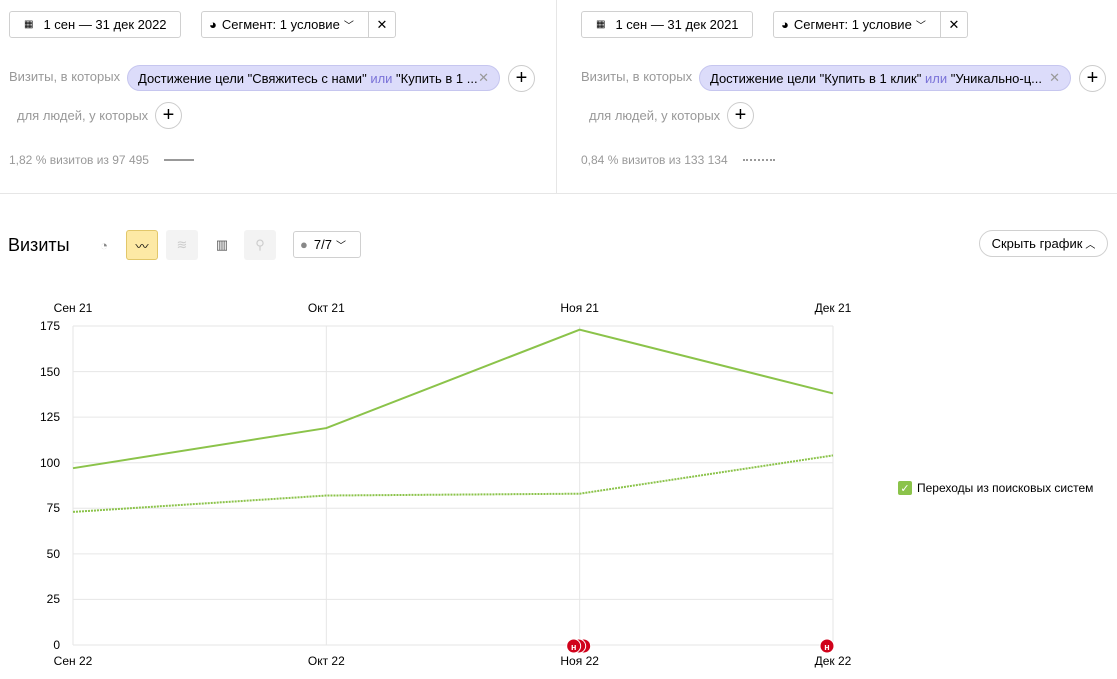 The image size is (1117, 679). Describe the element at coordinates (654, 160) in the screenshot. I see `segment-summary: 0,84 % визитов из 133 134` at that location.